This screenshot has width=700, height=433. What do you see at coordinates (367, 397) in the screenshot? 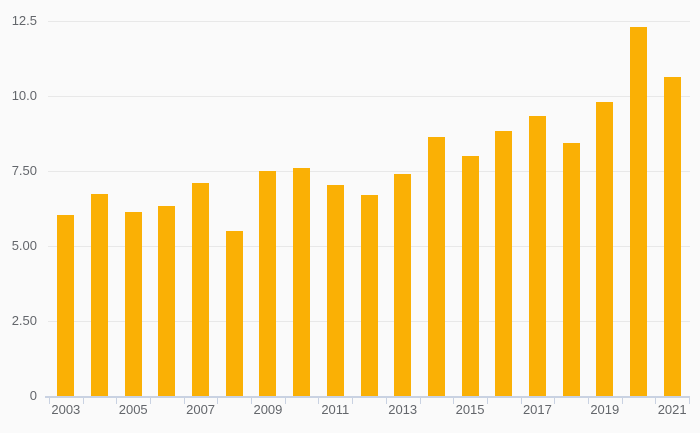
I see `x-axis-line` at bounding box center [367, 397].